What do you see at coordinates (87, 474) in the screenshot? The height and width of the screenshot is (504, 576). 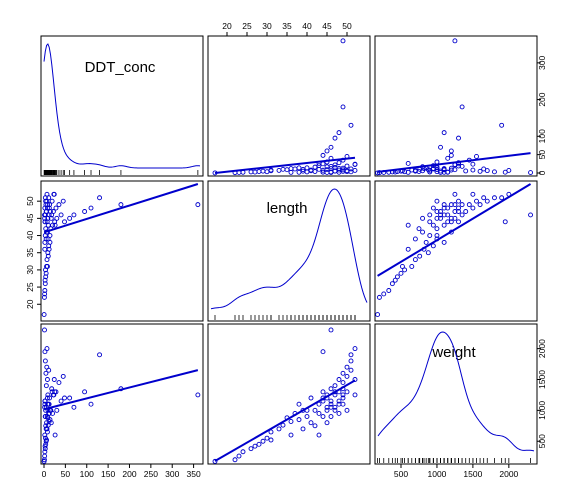 I see `axis-bottom-DDT_conc-label-2: 100` at bounding box center [87, 474].